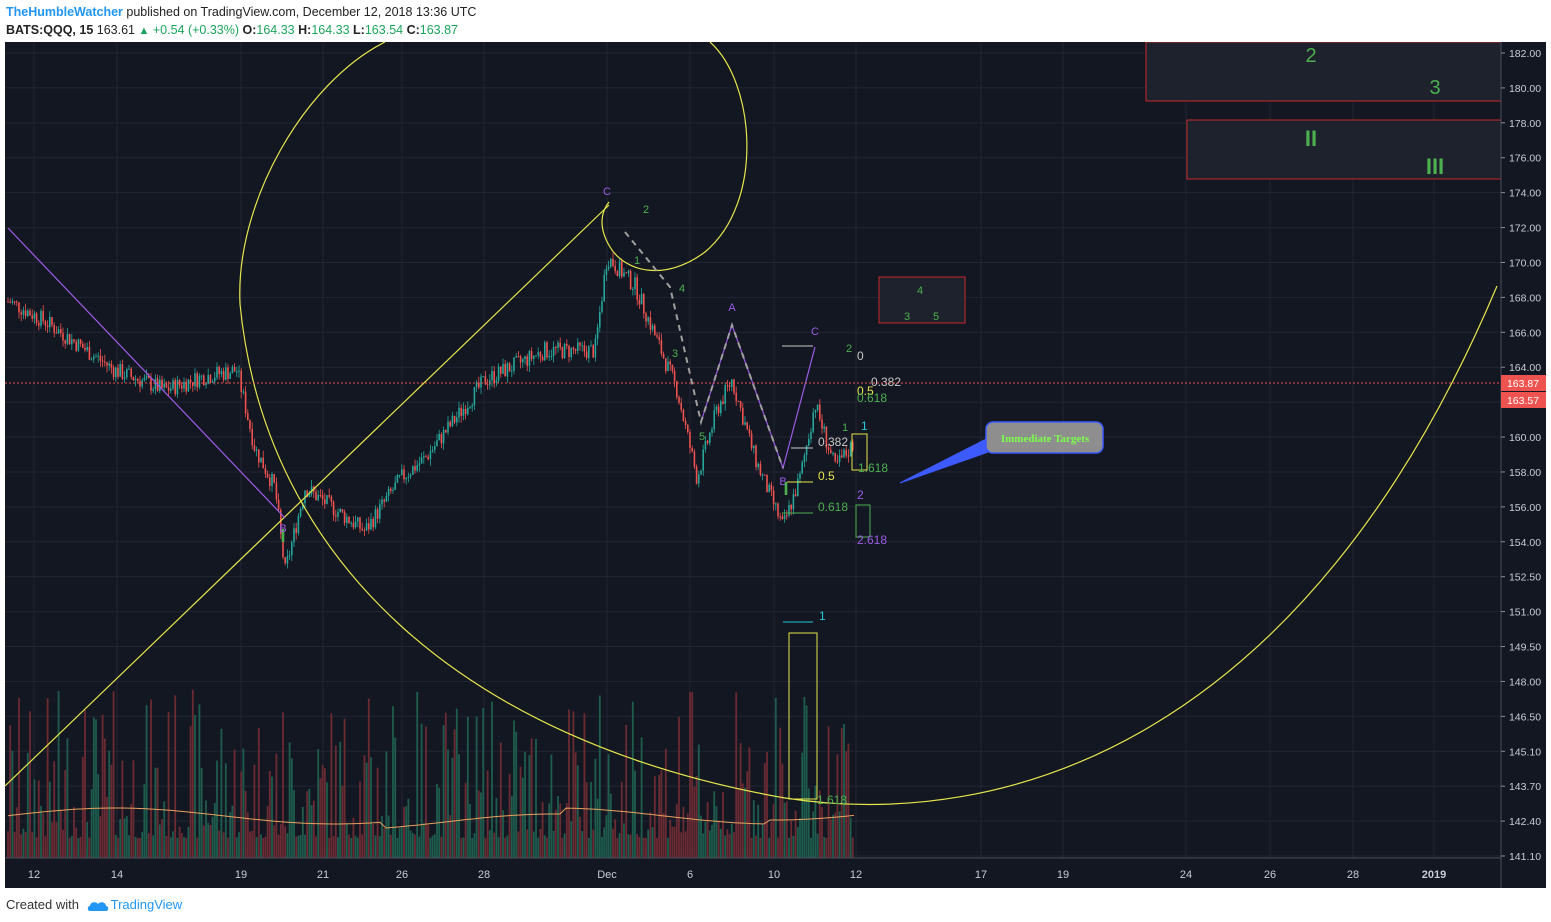 This screenshot has width=1551, height=922. I want to click on price-tick-label: 174.00, so click(1525, 194).